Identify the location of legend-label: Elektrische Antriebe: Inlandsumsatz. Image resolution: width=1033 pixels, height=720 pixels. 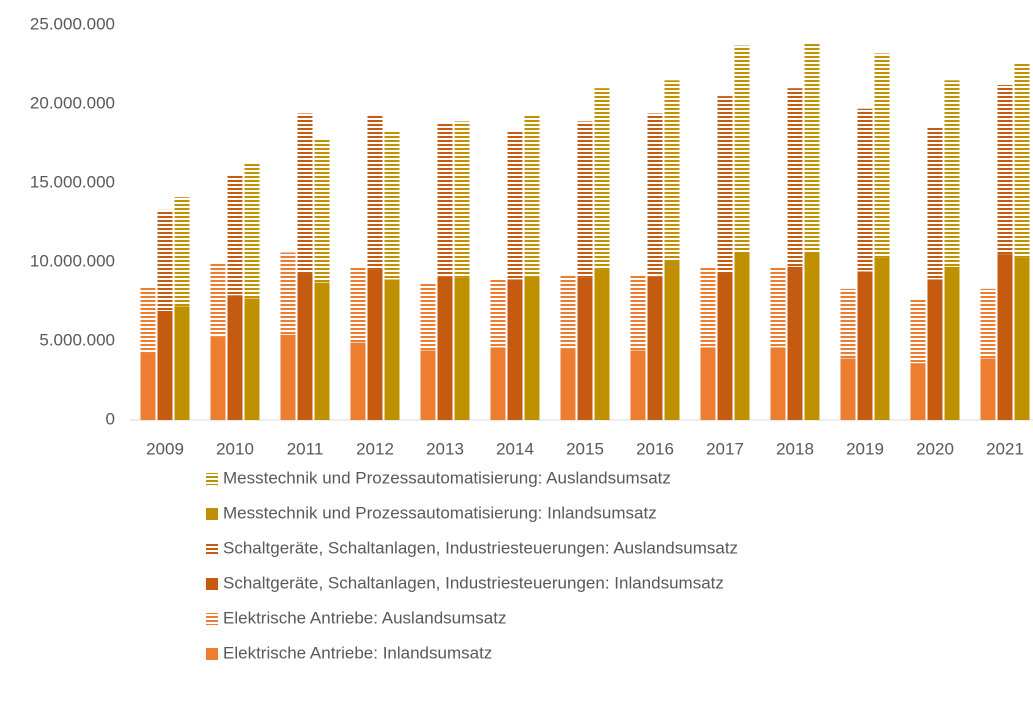
(357, 652).